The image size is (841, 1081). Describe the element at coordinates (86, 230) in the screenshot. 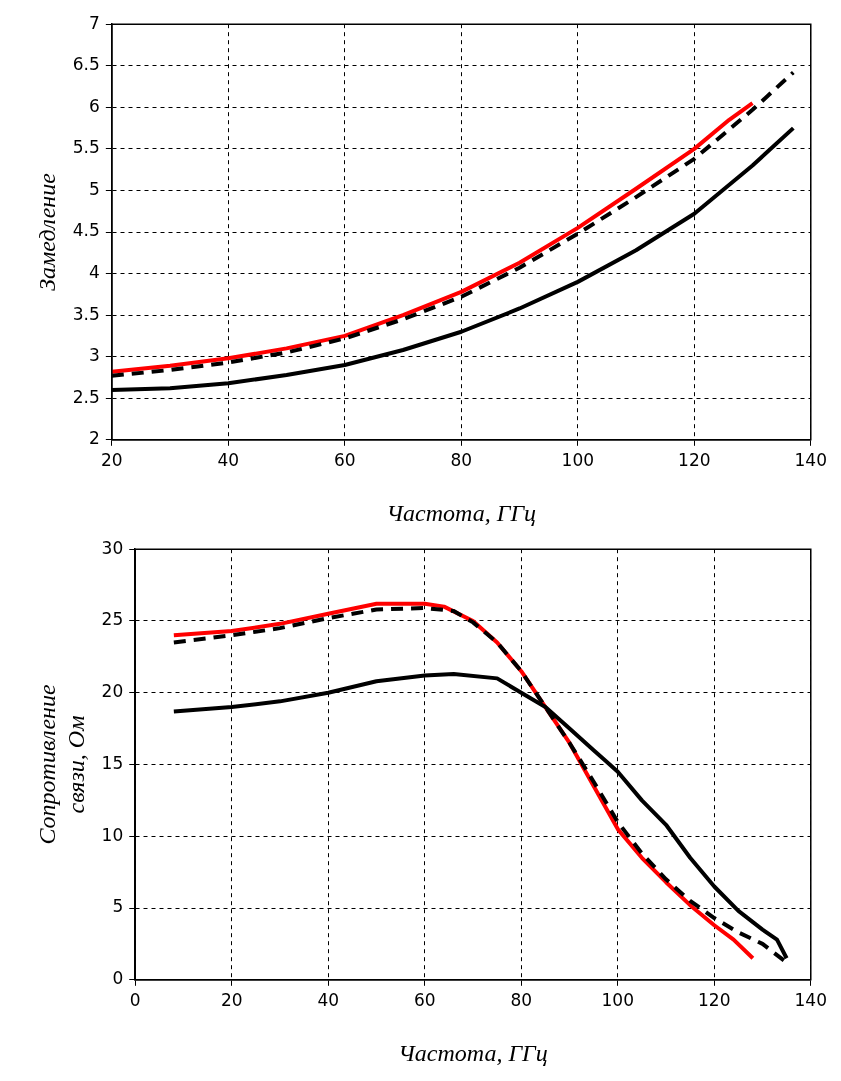

I see `y-tick-label: 4.5` at that location.